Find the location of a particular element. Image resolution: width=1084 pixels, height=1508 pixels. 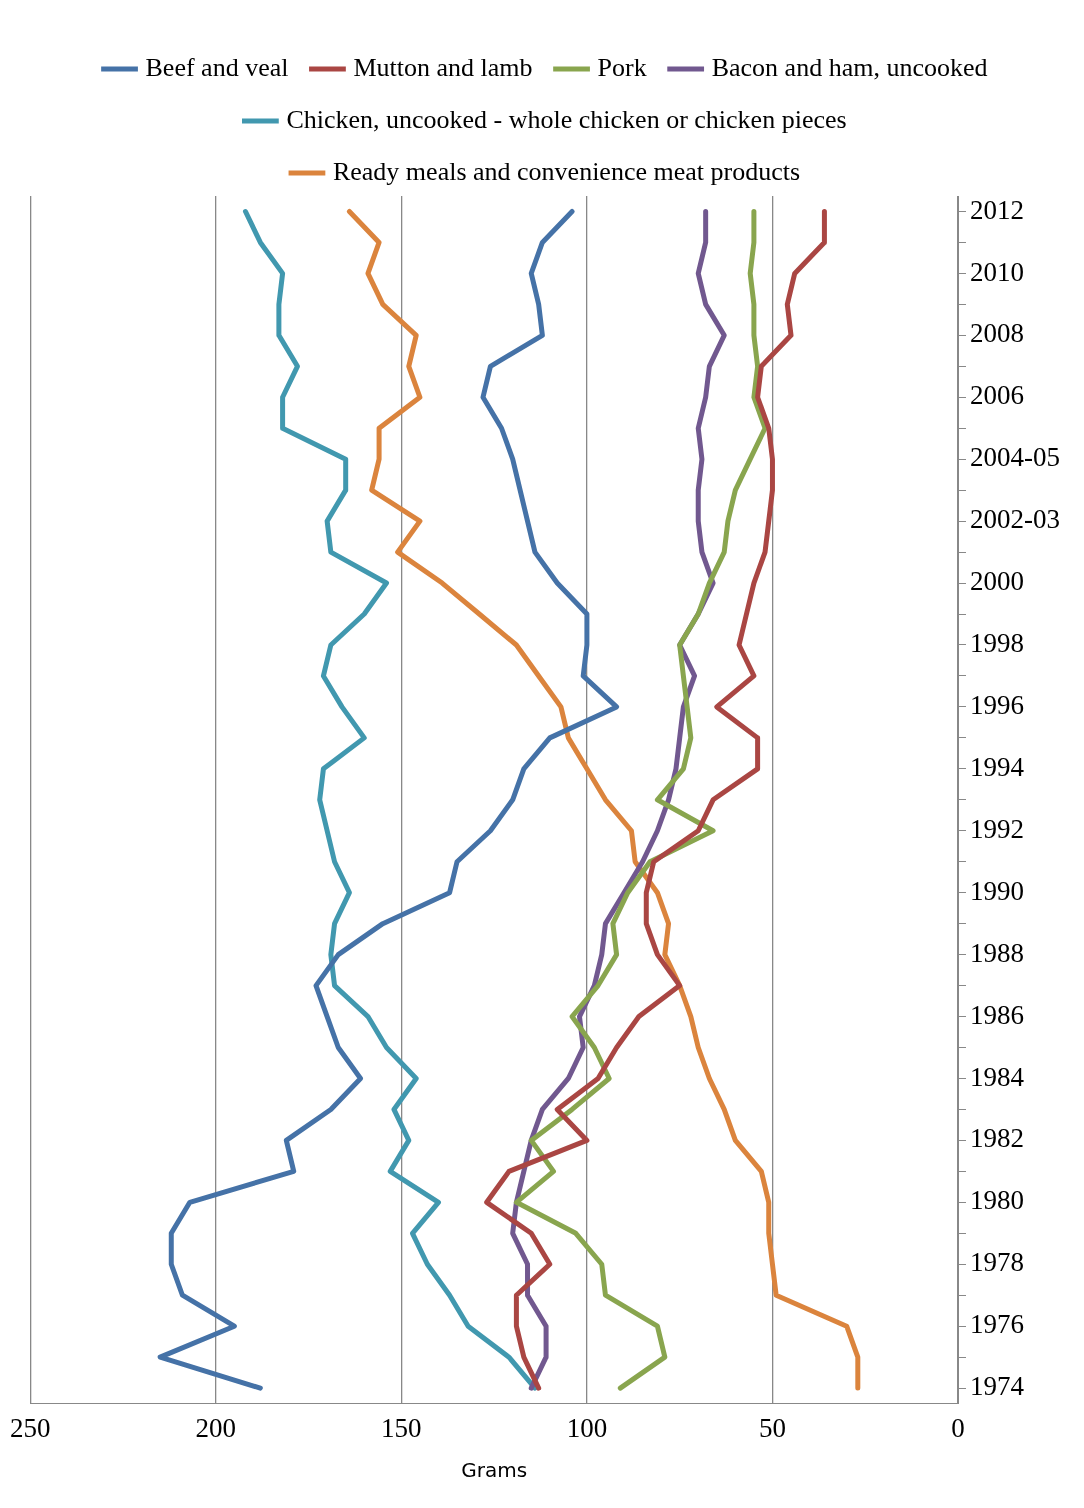

y-tick-label: 2008 is located at coordinates (997, 333).